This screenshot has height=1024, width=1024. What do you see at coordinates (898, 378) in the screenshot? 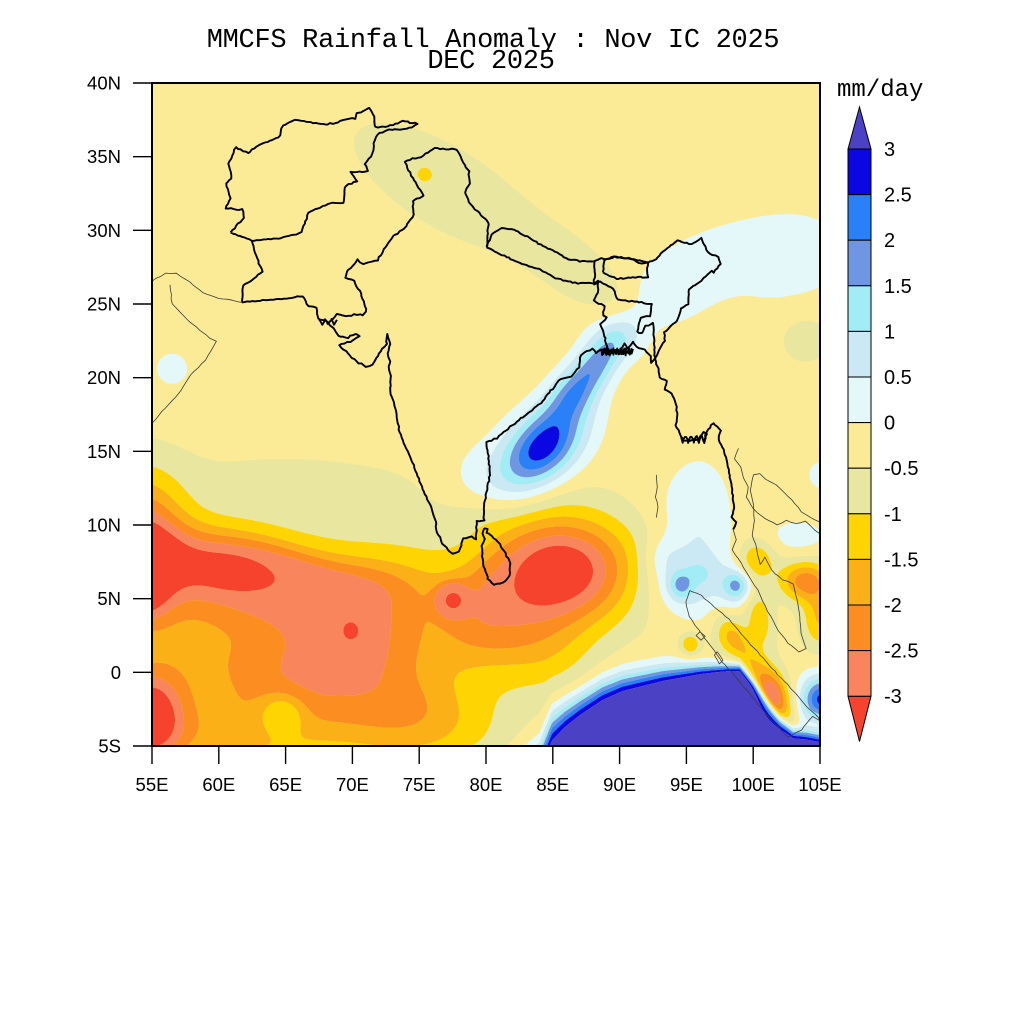
I see `svg-text: 0.5` at bounding box center [898, 378].